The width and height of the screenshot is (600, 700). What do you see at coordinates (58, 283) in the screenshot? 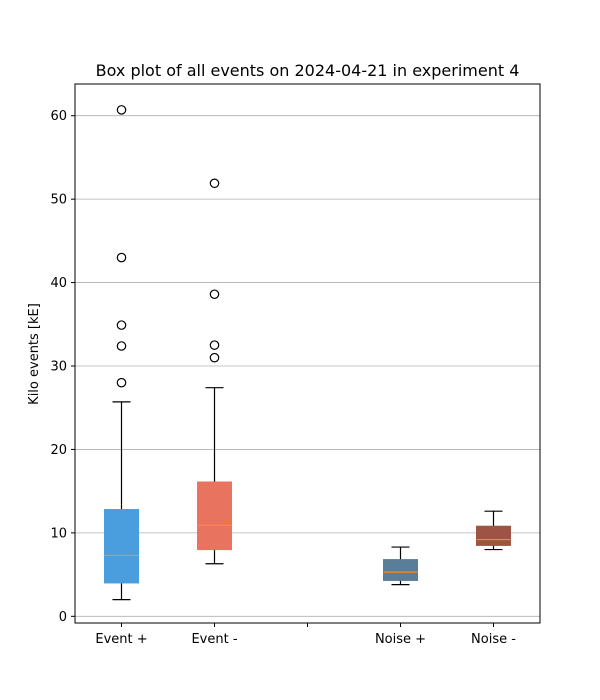
I see `y-tick-label: 40` at bounding box center [58, 283].